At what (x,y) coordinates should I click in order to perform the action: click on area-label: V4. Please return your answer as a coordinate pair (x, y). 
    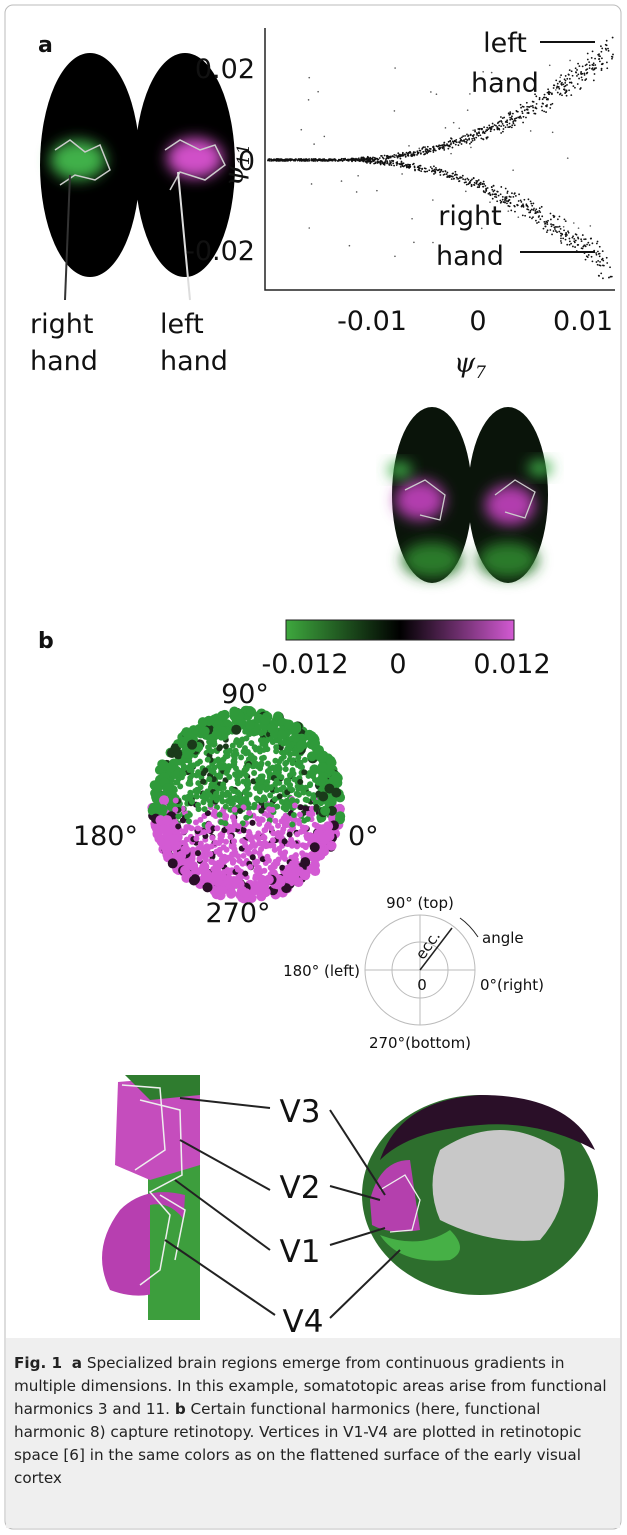
    Looking at the image, I should click on (303, 1322).